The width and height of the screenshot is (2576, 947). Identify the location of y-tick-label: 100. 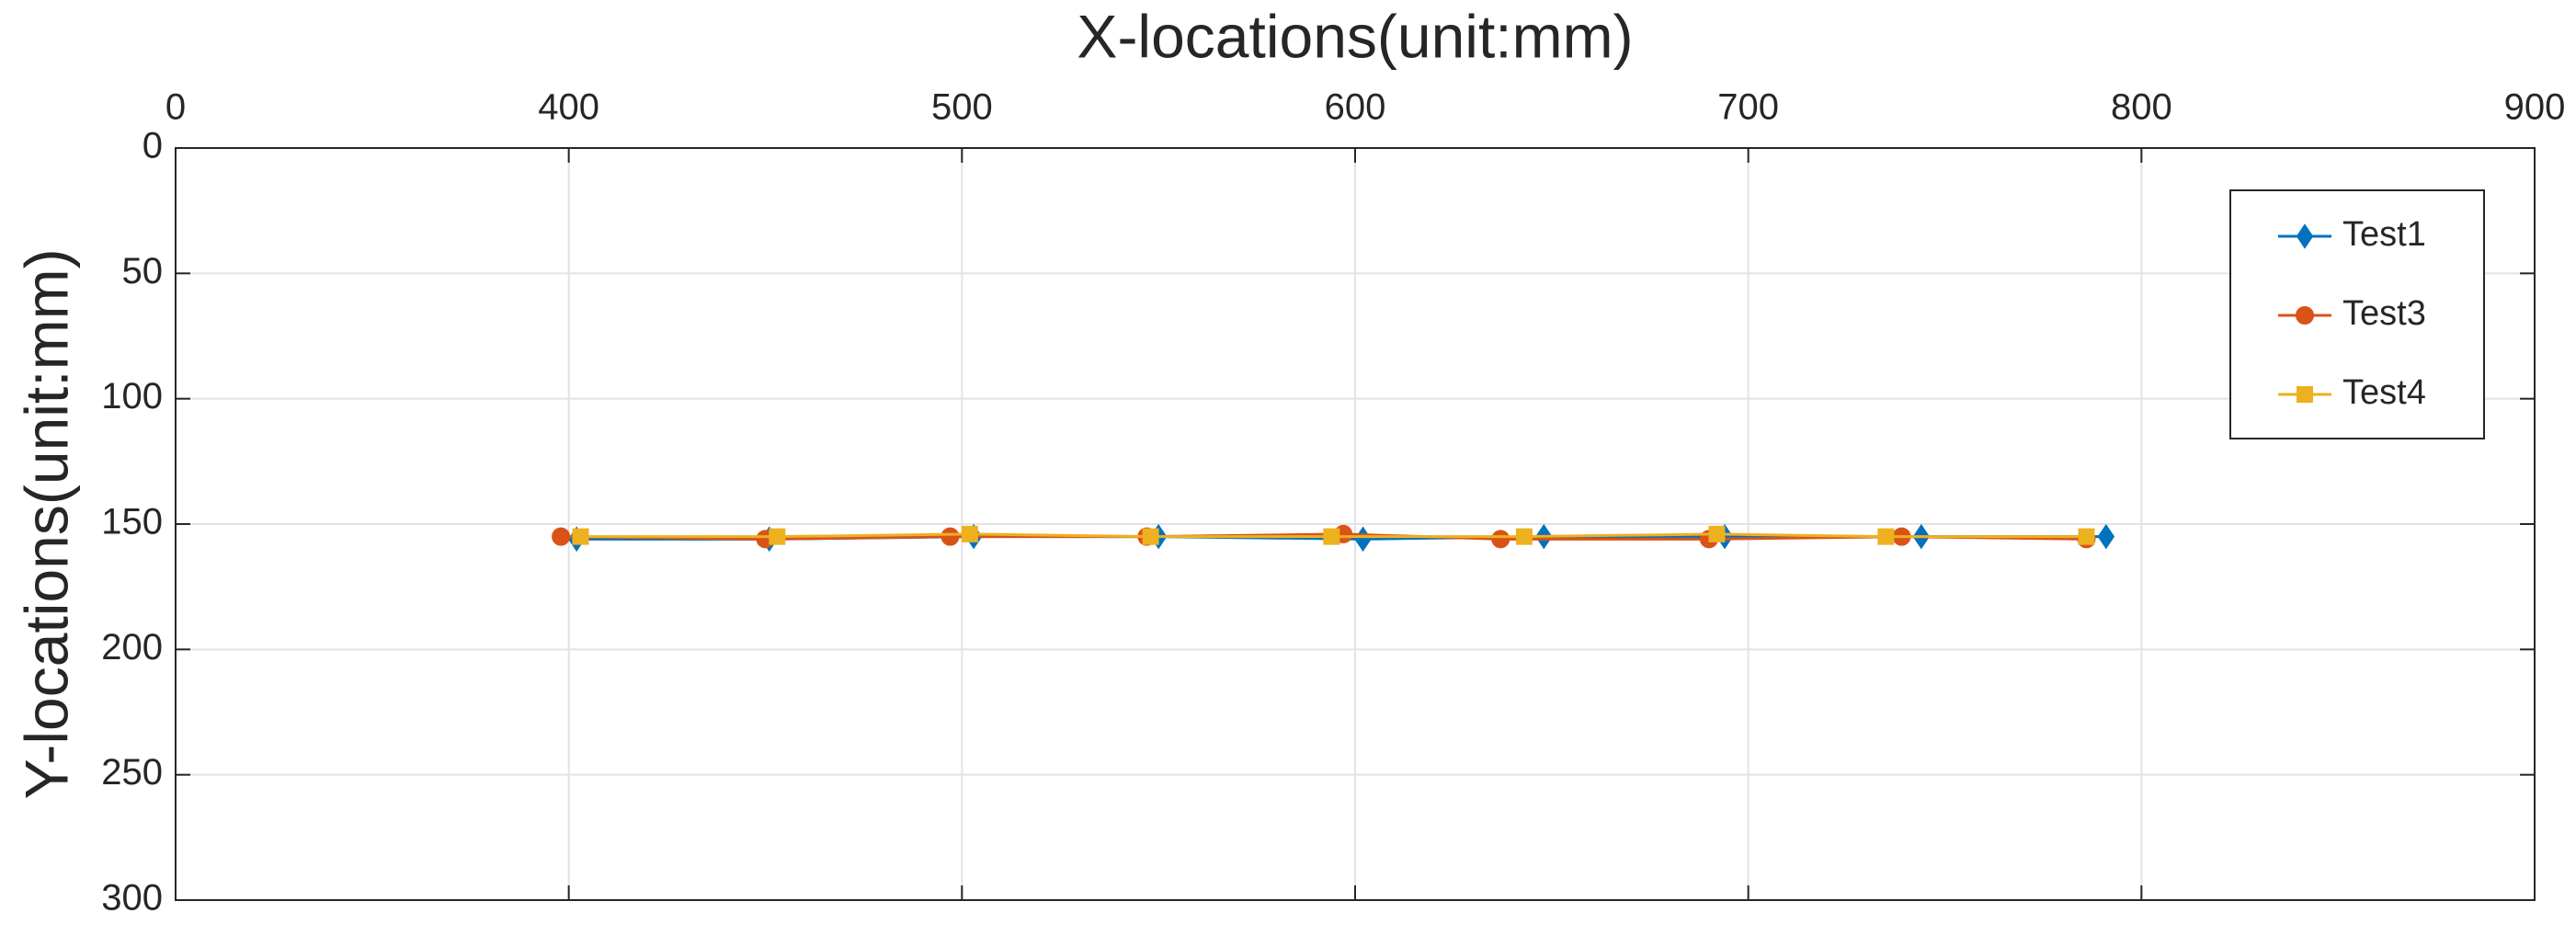
(132, 396).